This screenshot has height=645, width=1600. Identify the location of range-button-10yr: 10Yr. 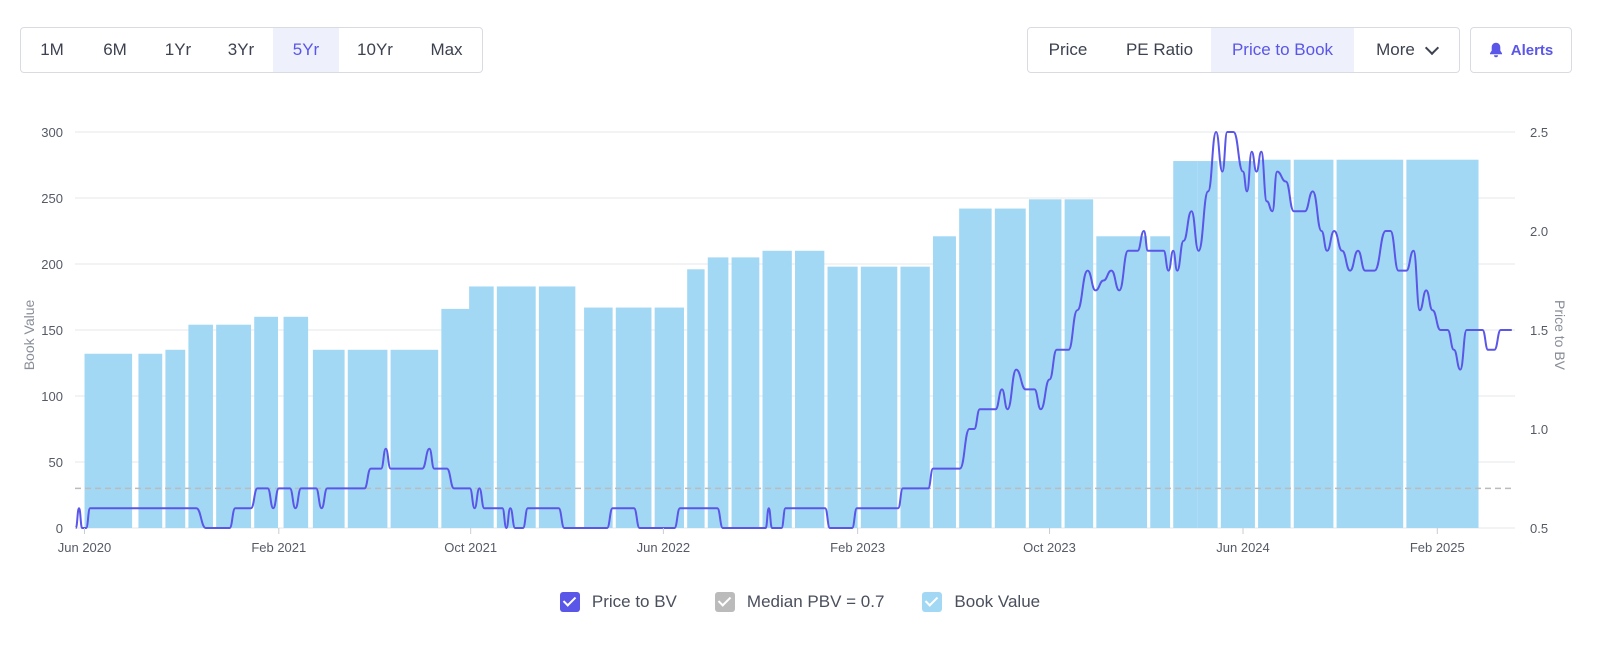
(375, 49).